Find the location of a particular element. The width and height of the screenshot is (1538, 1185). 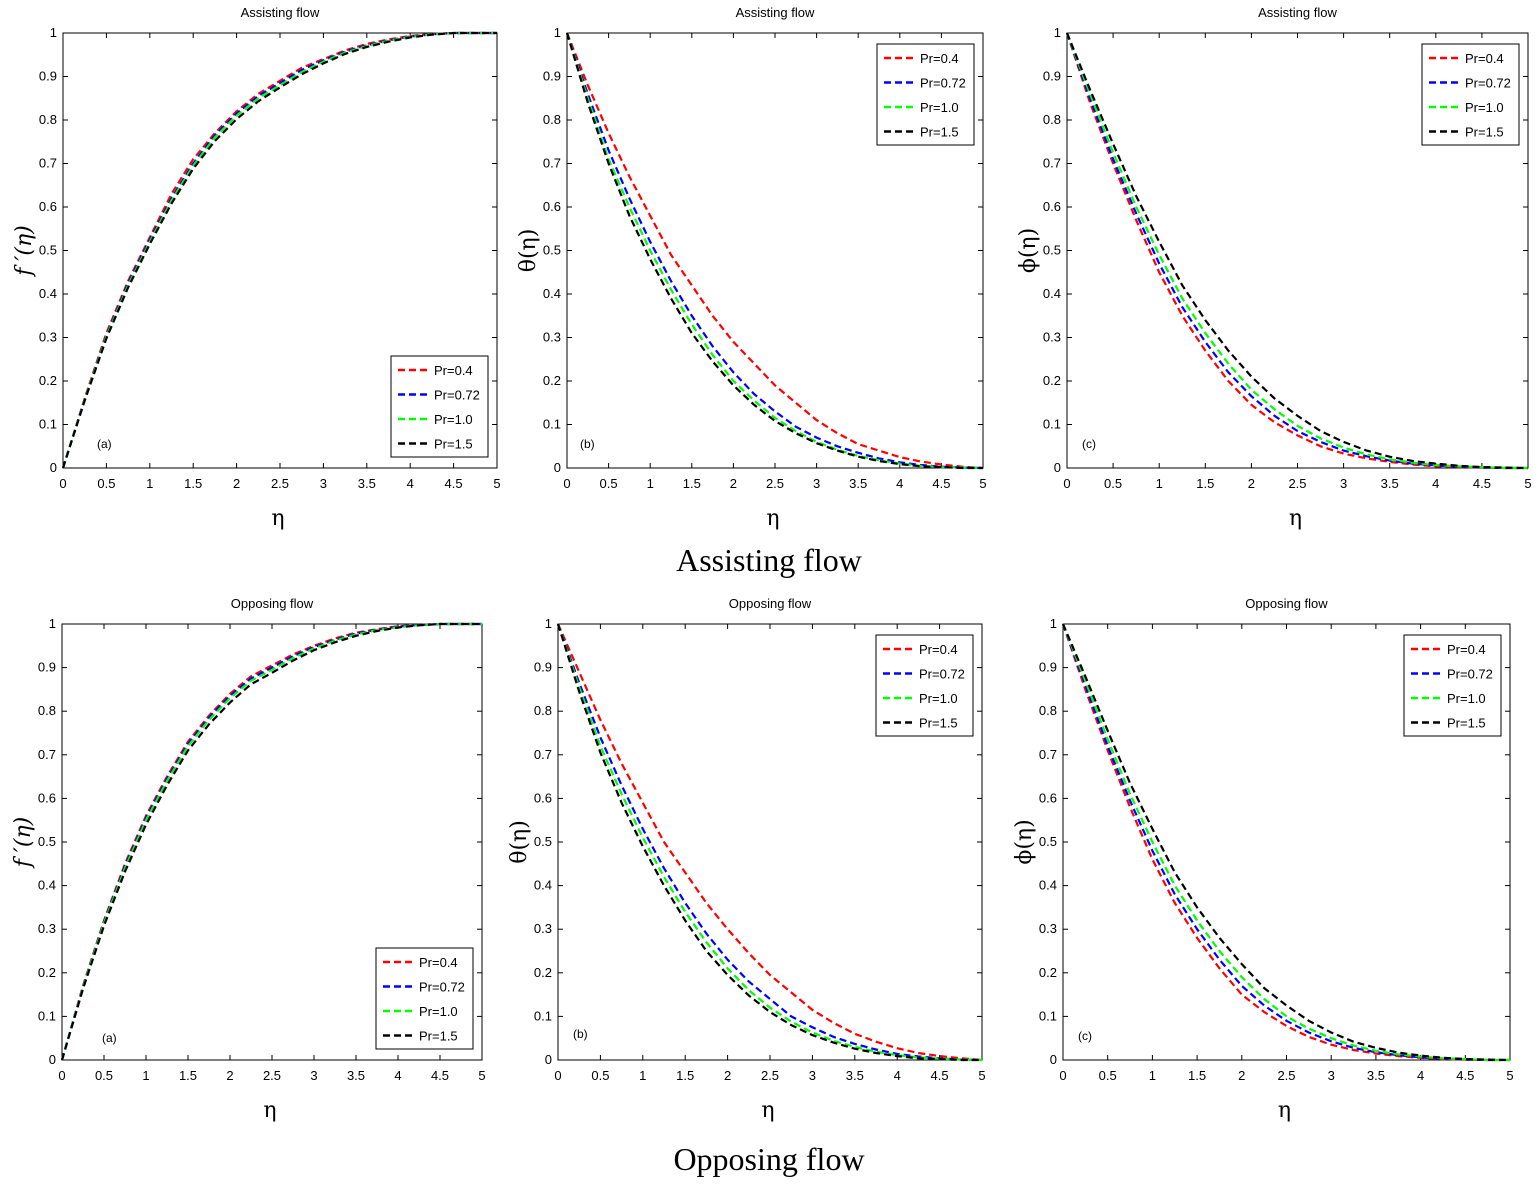

row-caption-opposing: Opposing flow is located at coordinates (769, 1159).